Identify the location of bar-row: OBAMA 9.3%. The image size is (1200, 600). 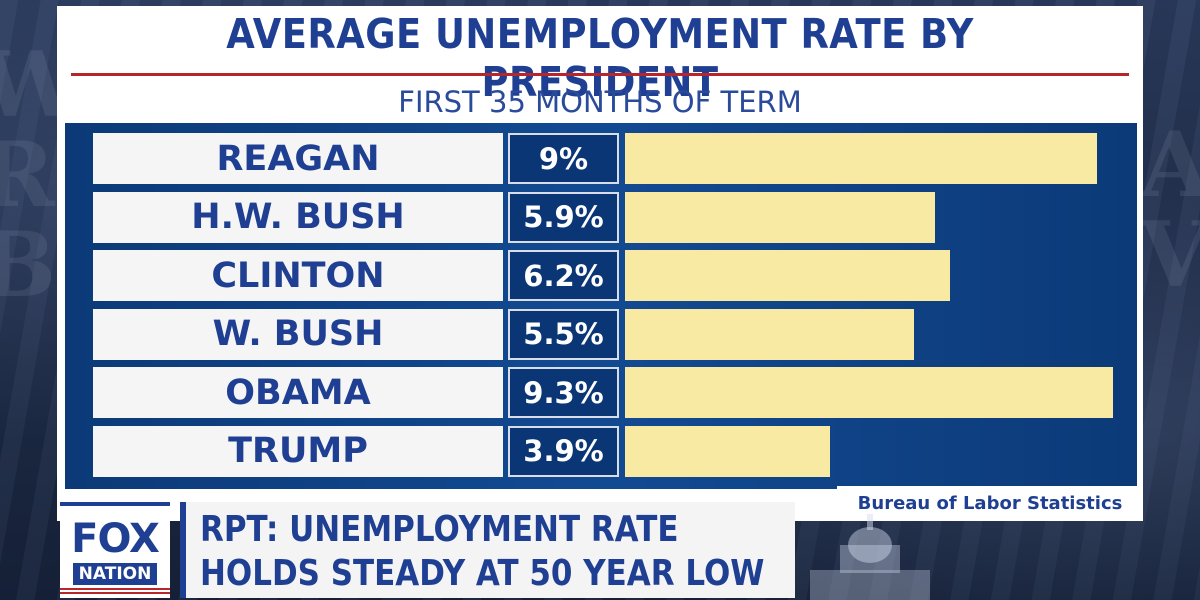
(601, 392).